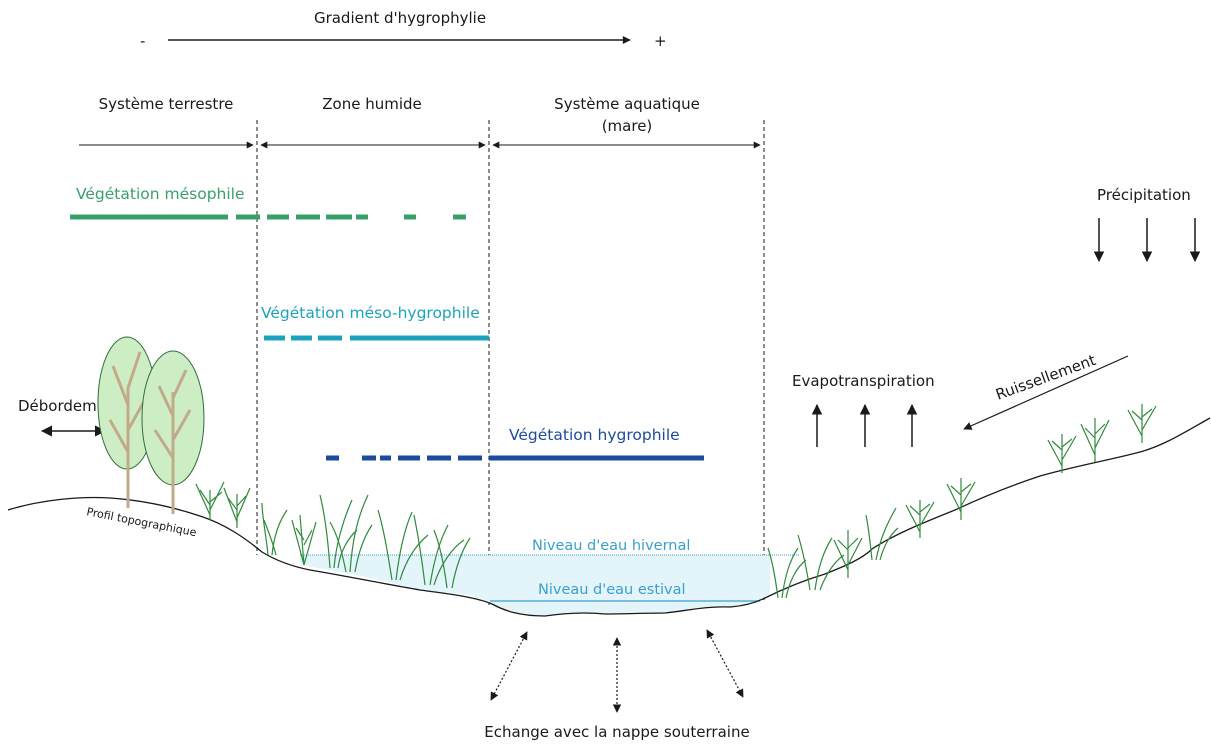 The image size is (1211, 745). I want to click on vegetation-hygrophile: Végétation hygrophile, so click(515, 443).